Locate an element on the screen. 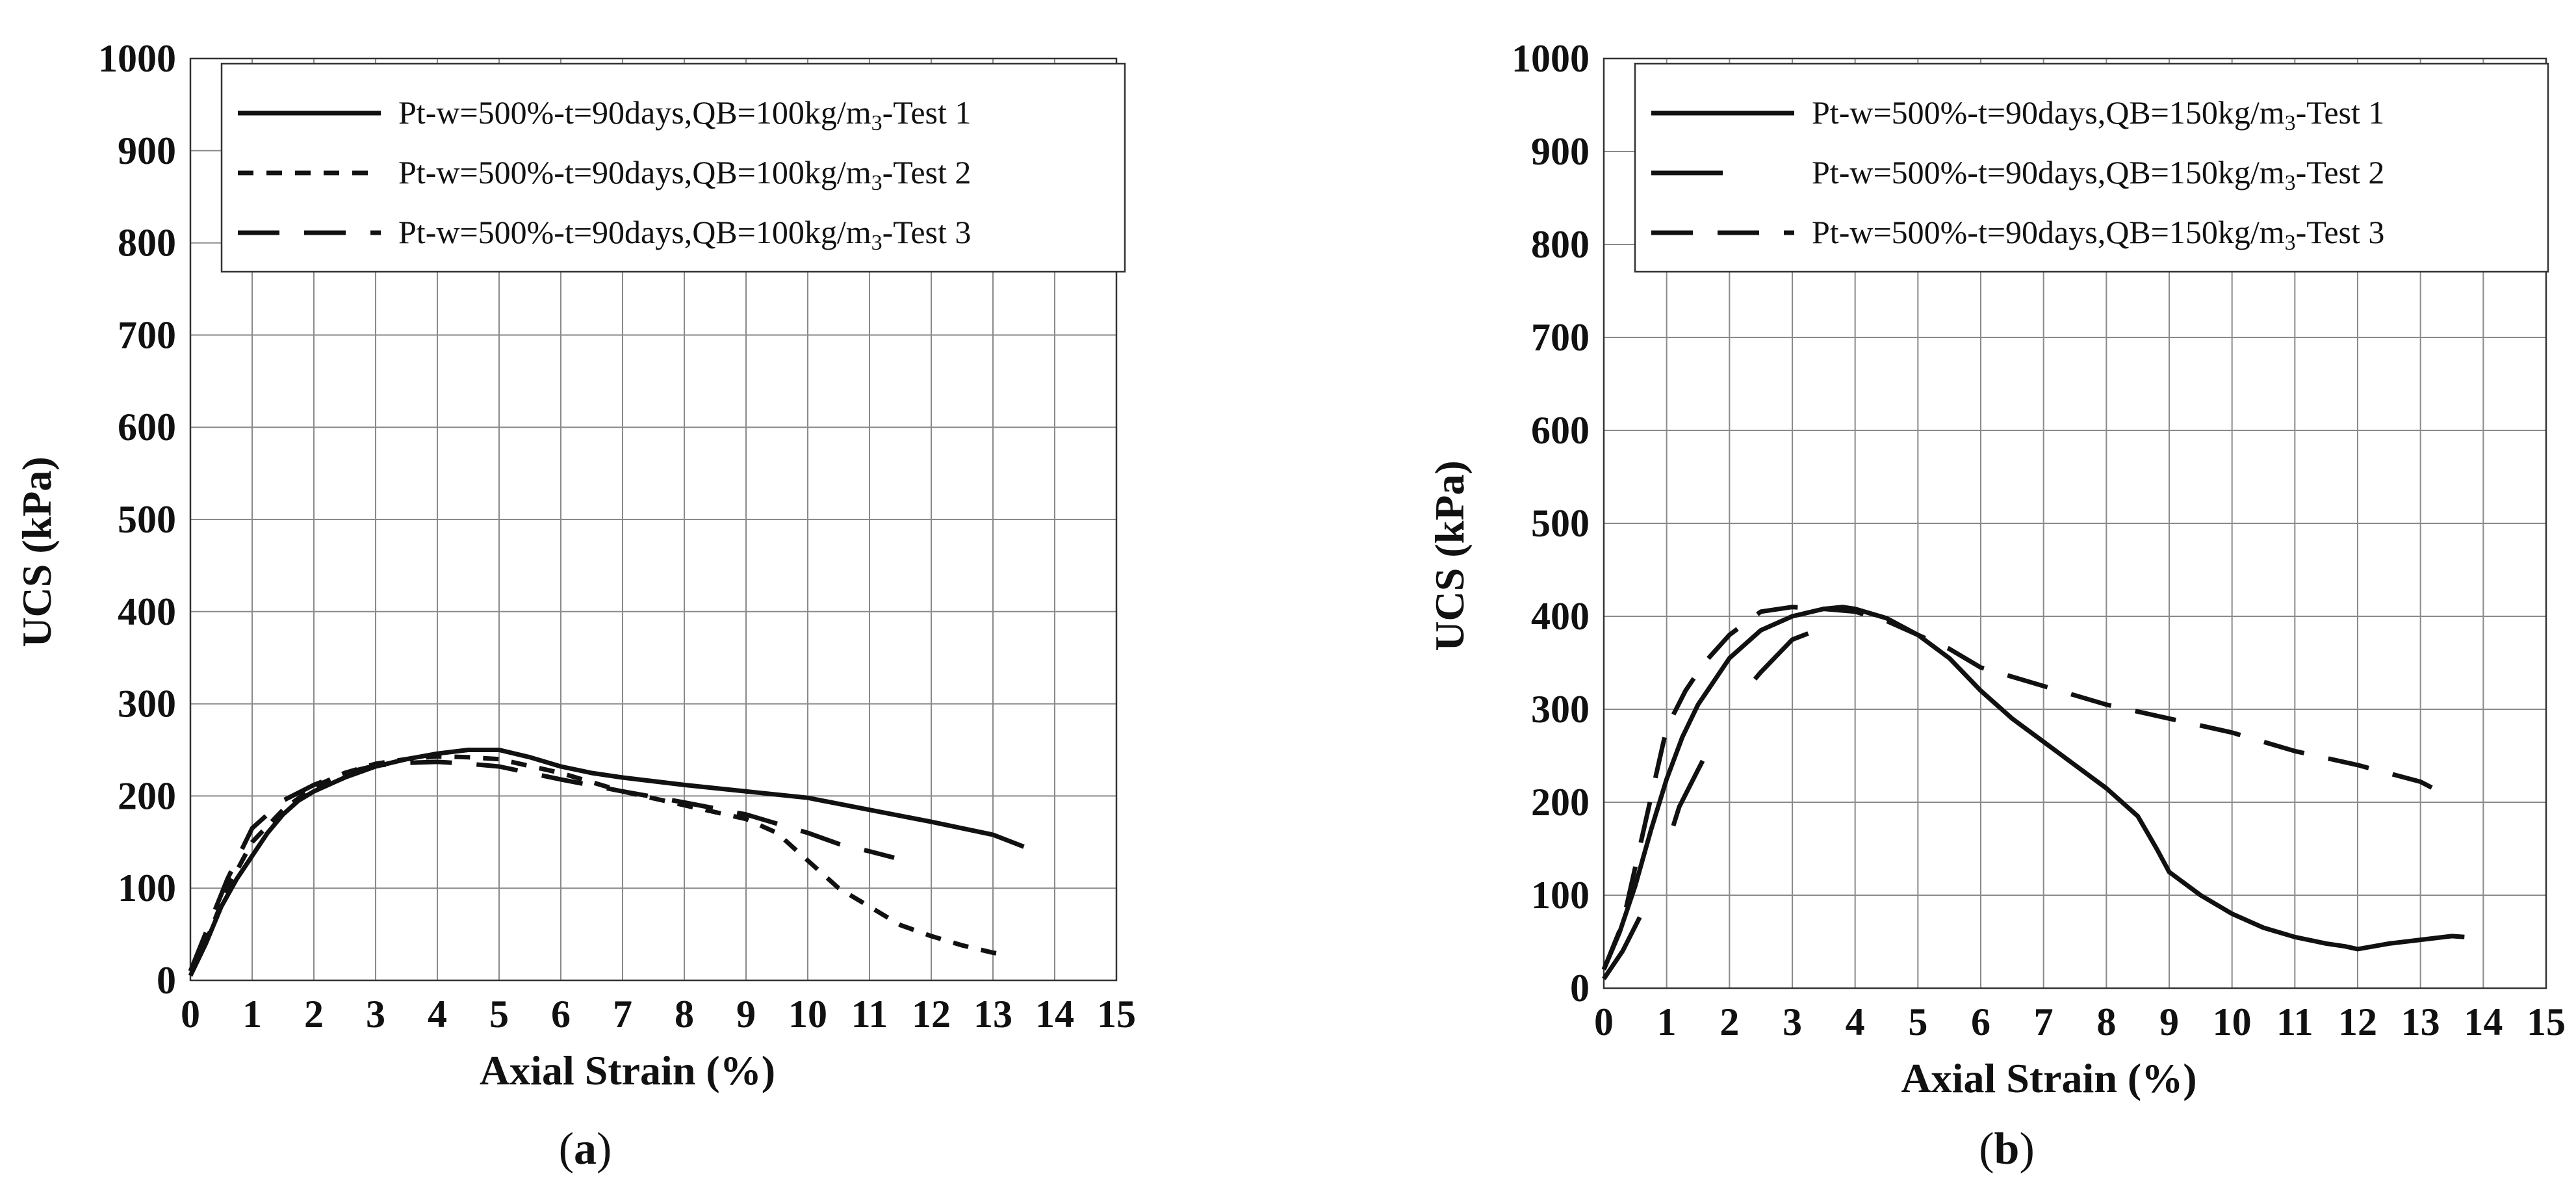 This screenshot has height=1191, width=2576. legend-entry: Pt-w=500%-t=90days,QB=150kg/m3-Test 1 is located at coordinates (2098, 114).